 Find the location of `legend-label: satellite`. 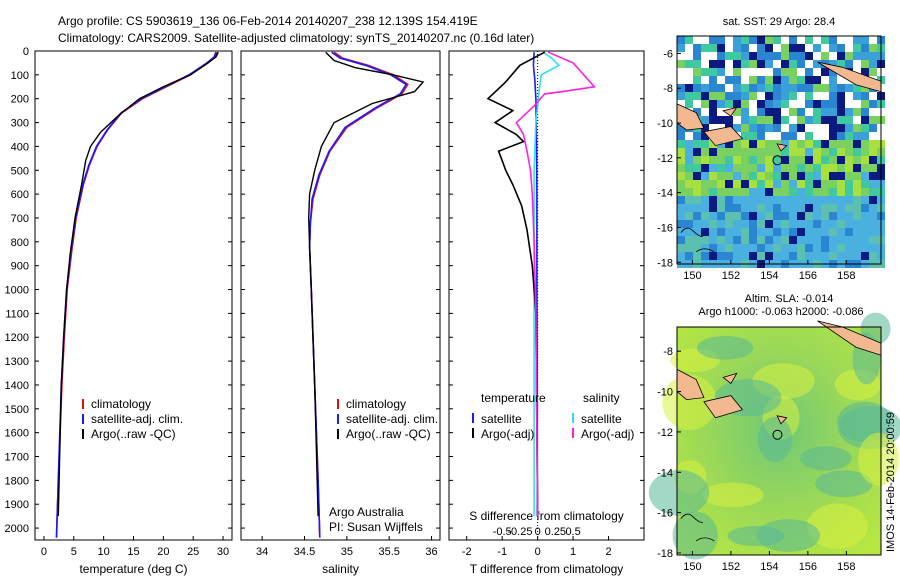

legend-label: satellite is located at coordinates (501, 419).